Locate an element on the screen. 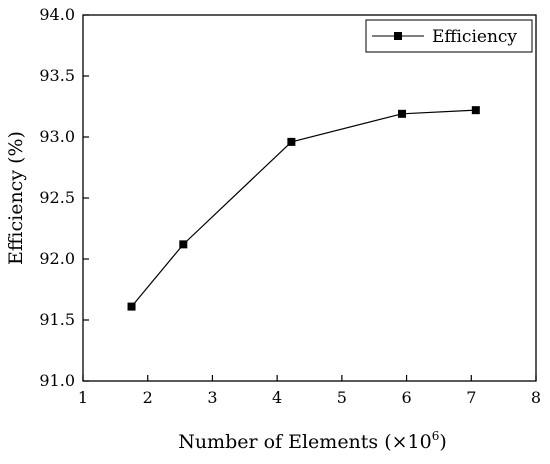 The image size is (550, 464). y-tick-label: 94.0 is located at coordinates (57, 14).